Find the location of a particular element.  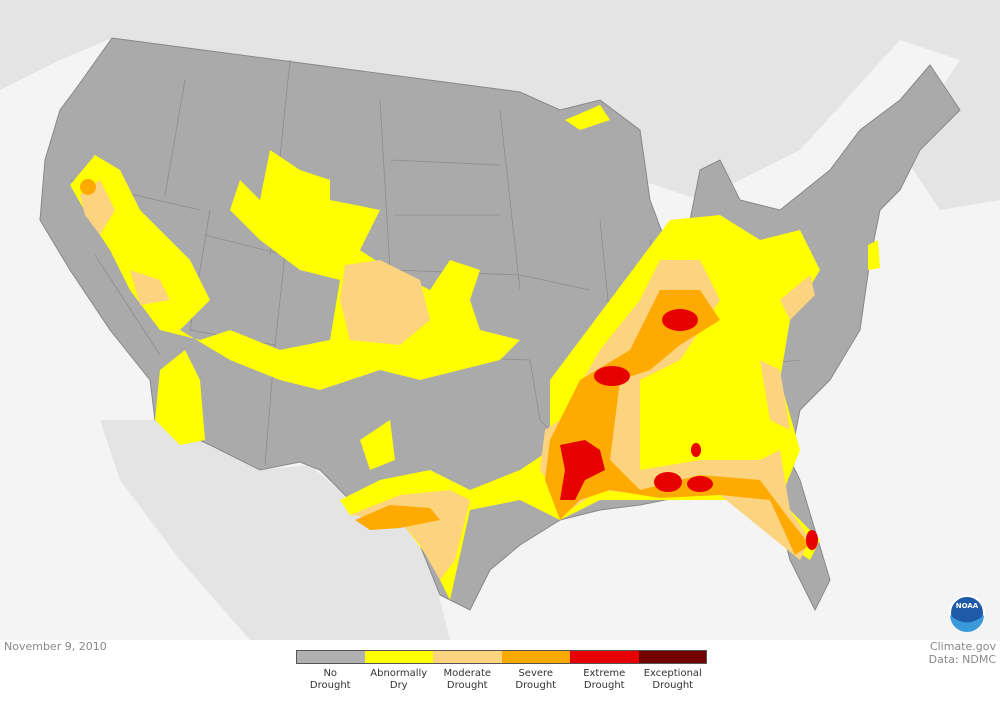

map-date: November 9, 2010 is located at coordinates (55, 646).